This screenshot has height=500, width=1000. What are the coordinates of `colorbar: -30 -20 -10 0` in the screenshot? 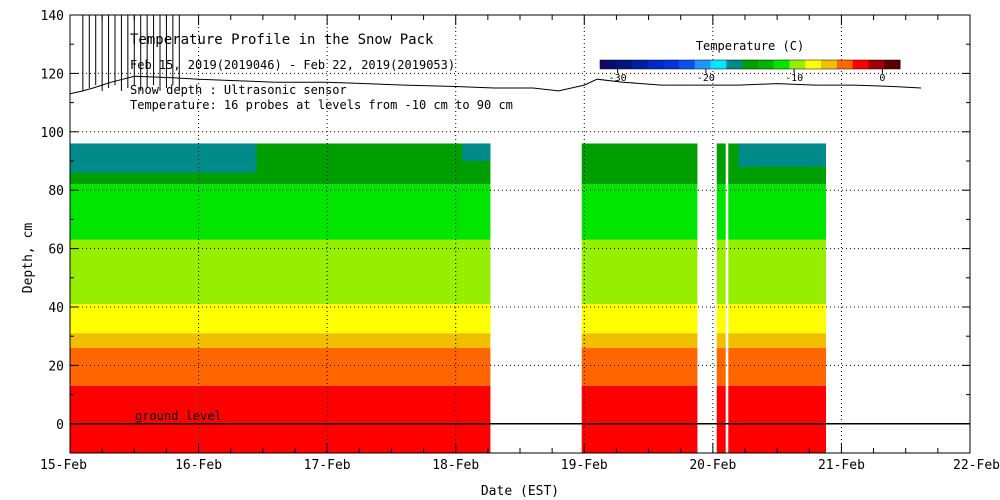 It's located at (750, 71).